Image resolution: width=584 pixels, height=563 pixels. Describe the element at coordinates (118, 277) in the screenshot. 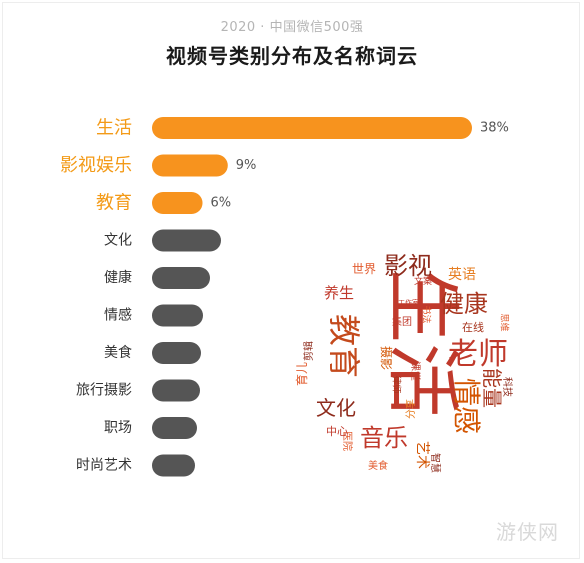

I see `category-label-4: 健康` at that location.